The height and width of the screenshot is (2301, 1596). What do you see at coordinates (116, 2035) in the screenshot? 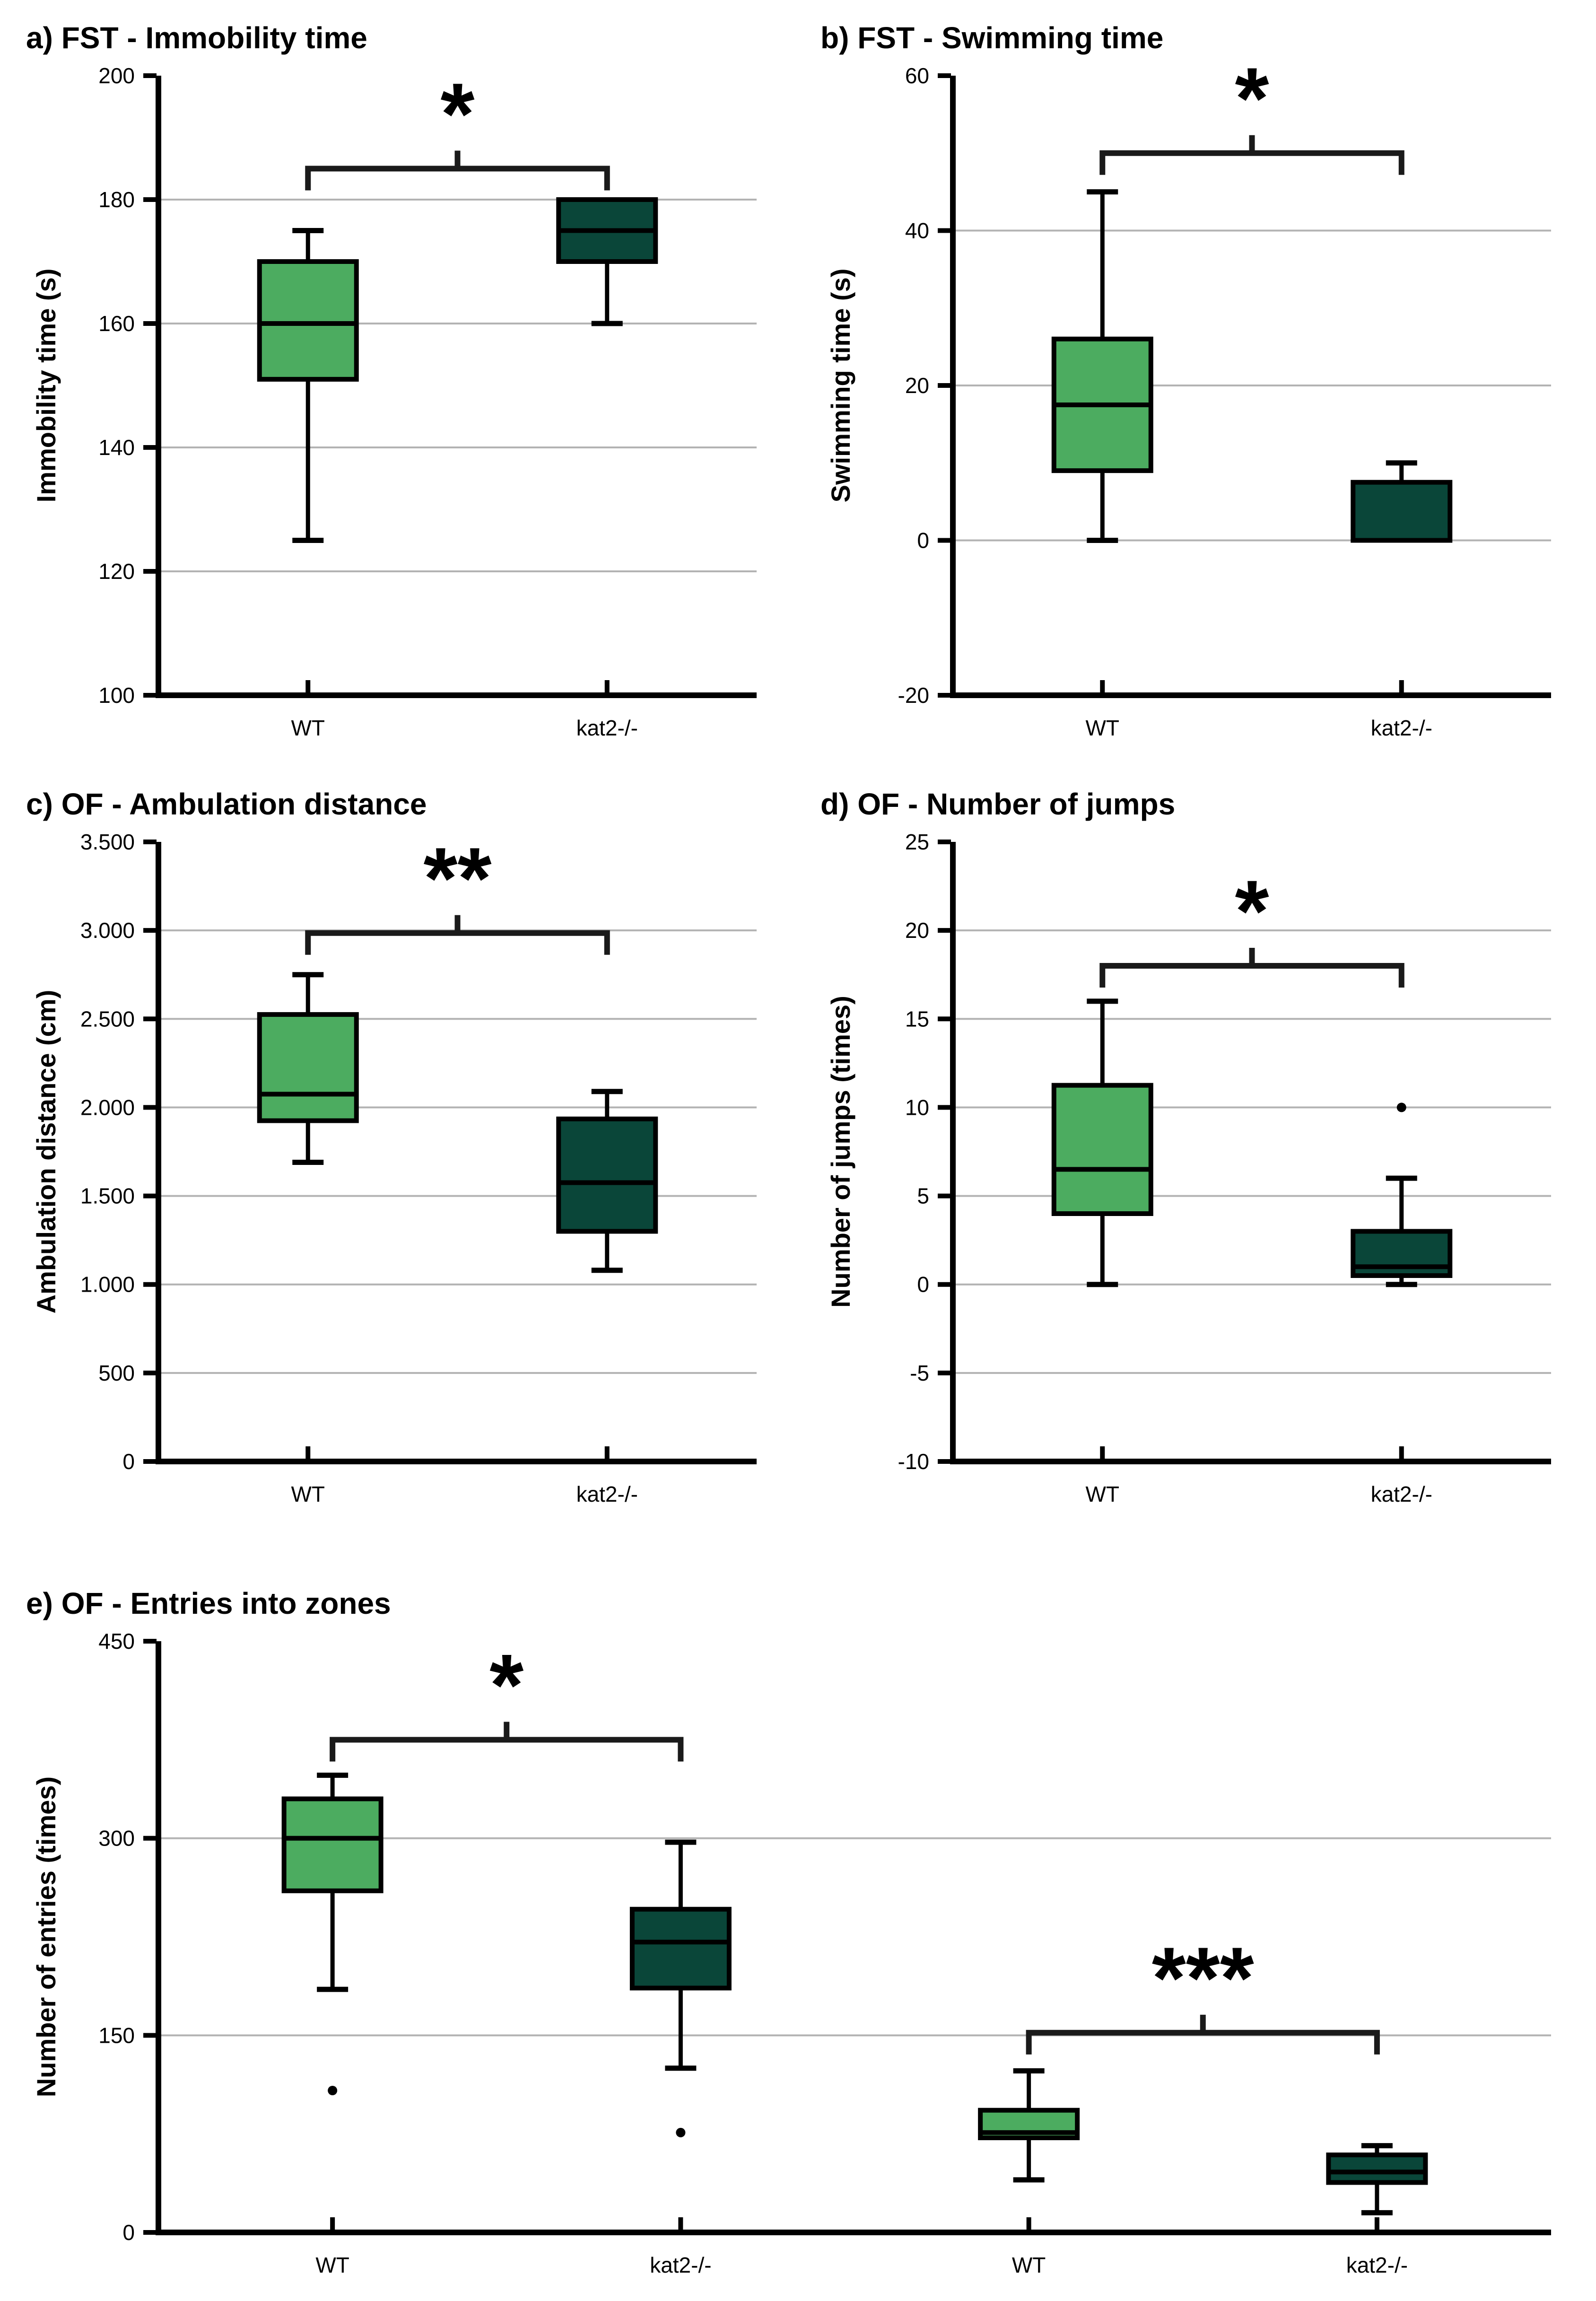
I see `y-tick-label: 150` at bounding box center [116, 2035].